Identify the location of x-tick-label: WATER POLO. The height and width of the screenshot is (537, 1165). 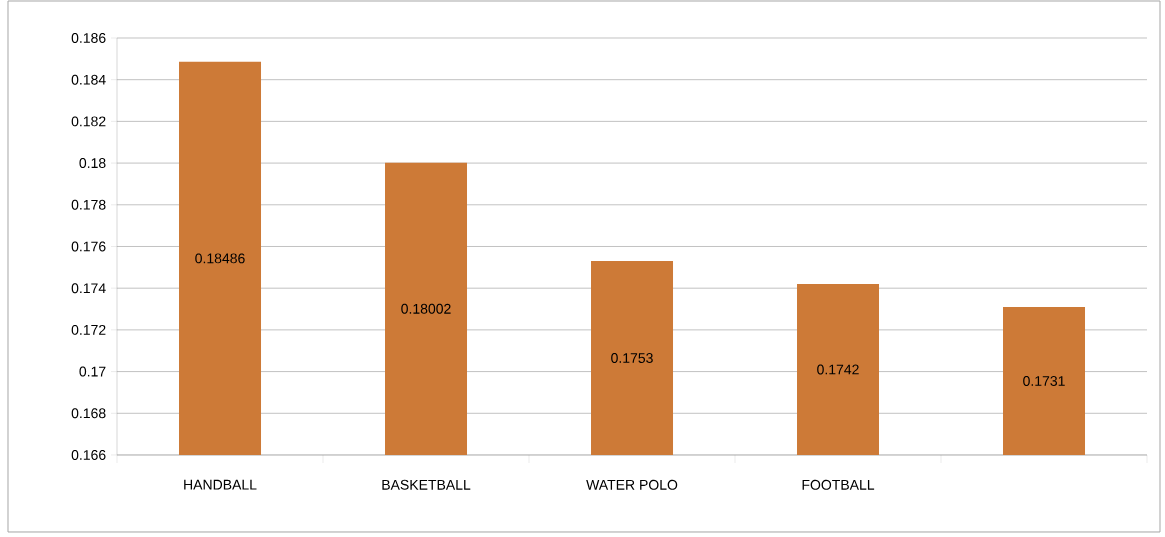
(632, 484).